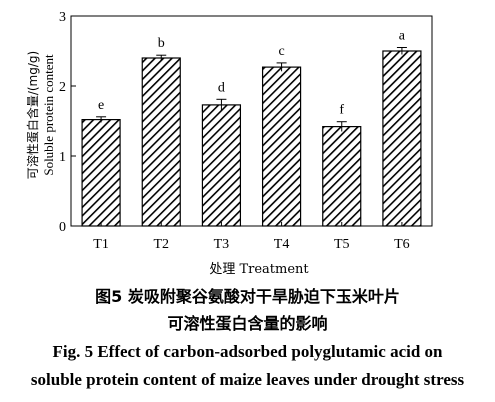 This screenshot has height=402, width=495. What do you see at coordinates (221, 87) in the screenshot?
I see `significance-label-T3: d` at bounding box center [221, 87].